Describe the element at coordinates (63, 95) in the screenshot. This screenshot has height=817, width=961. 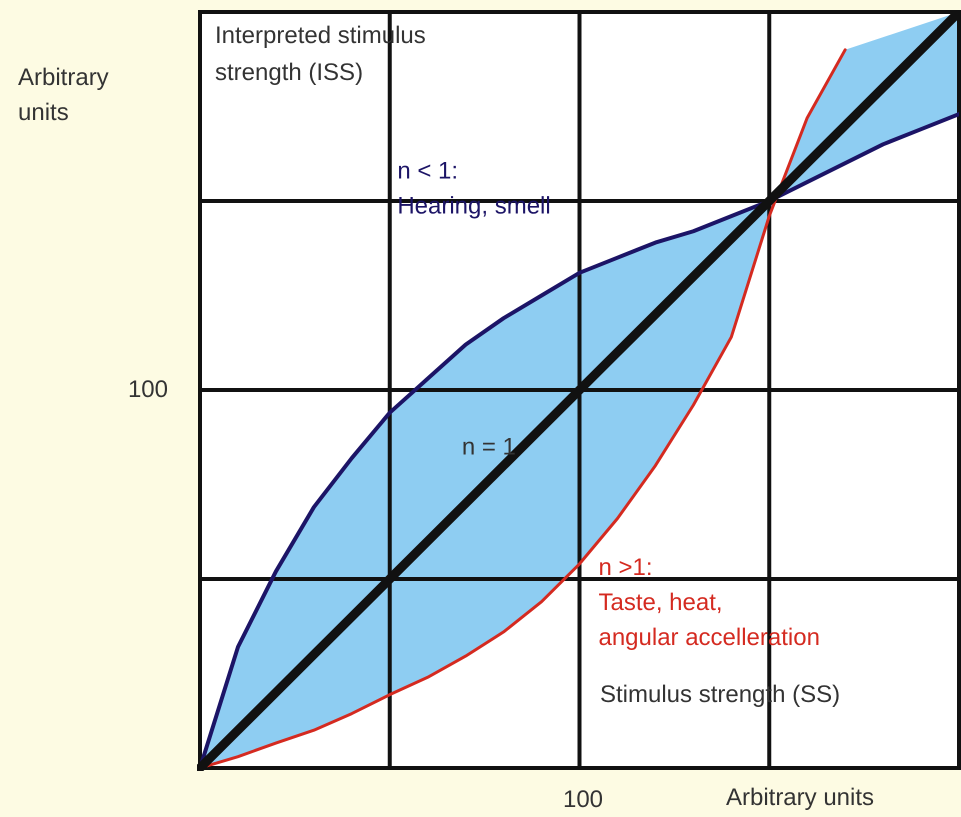
I see `y-axis-title: Arbitrary units` at that location.